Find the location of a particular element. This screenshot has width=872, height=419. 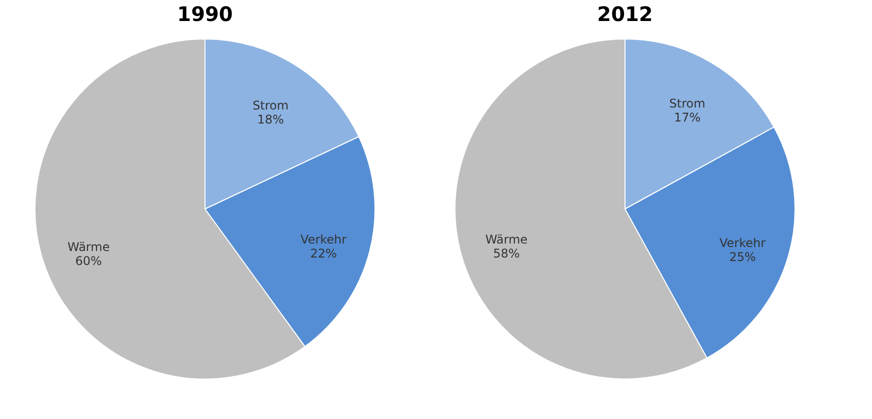

data-label: 60% is located at coordinates (88, 261).